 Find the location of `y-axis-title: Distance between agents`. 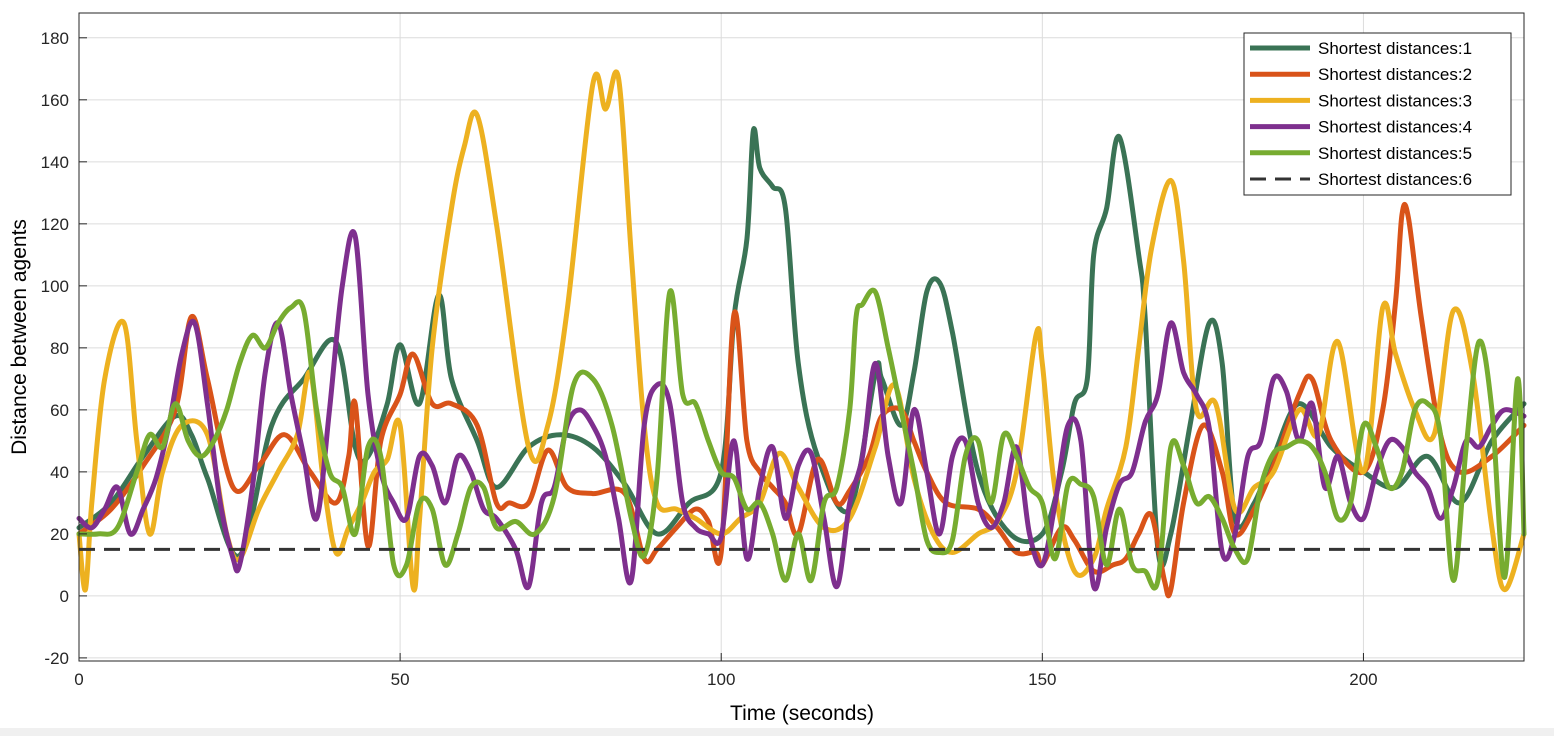

y-axis-title: Distance between agents is located at coordinates (19, 337).